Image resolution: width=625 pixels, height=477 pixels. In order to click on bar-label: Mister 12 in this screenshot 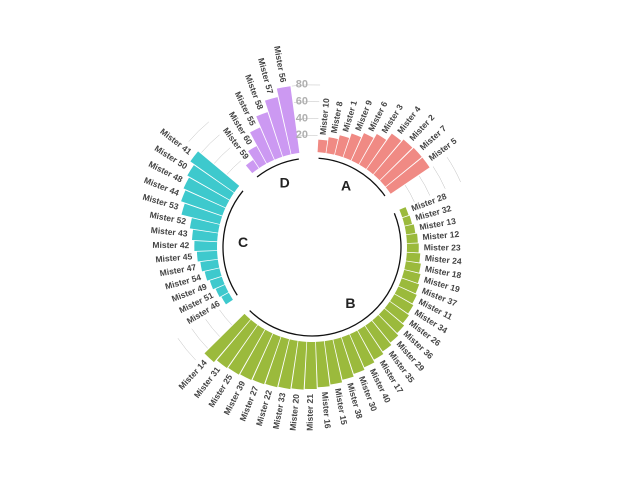, I will do `click(441, 235)`.